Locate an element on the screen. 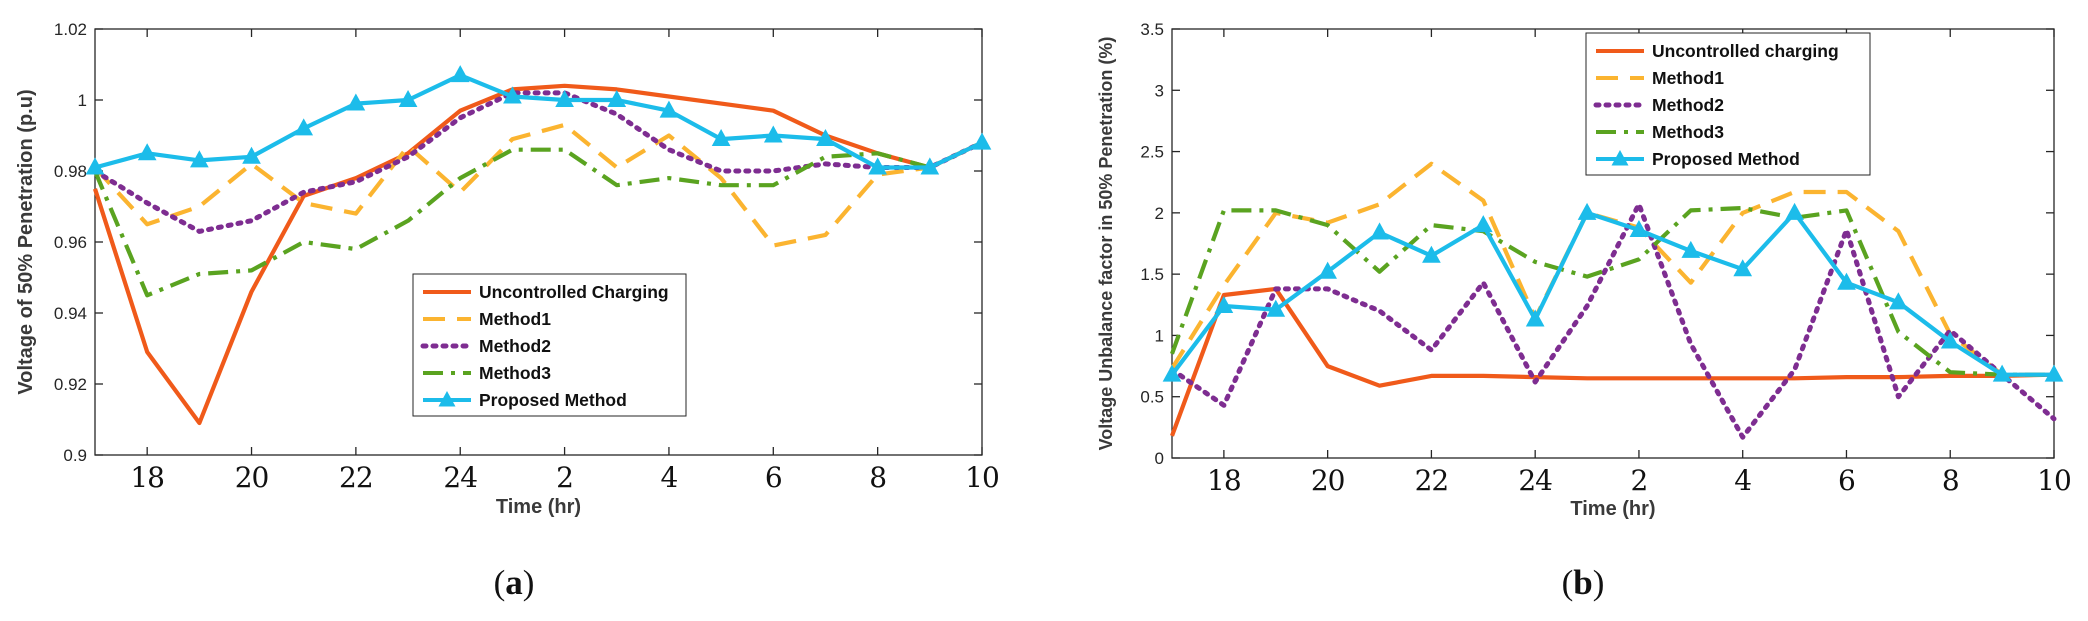  x-tick-label-a: 8 is located at coordinates (877, 477).